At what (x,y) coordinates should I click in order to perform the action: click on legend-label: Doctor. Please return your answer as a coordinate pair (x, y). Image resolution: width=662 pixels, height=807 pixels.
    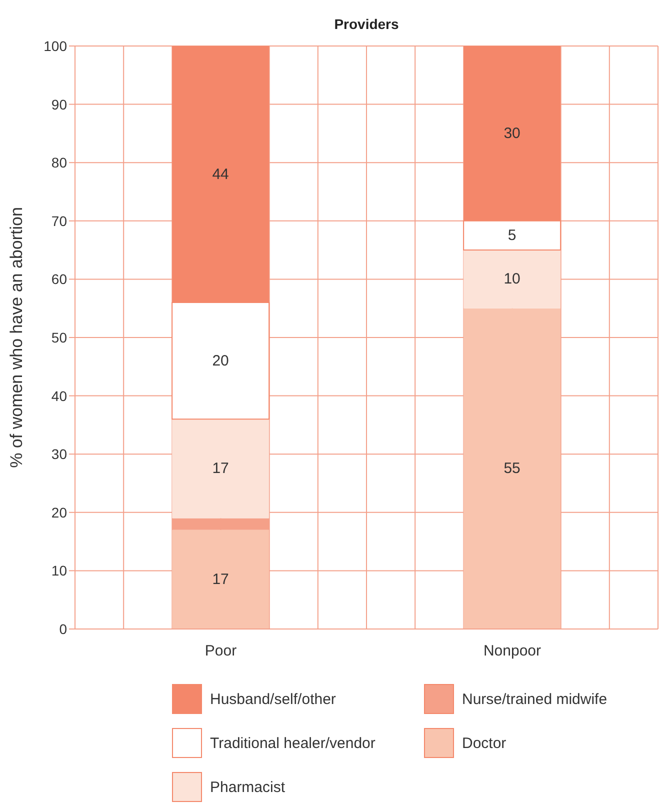
    Looking at the image, I should click on (484, 743).